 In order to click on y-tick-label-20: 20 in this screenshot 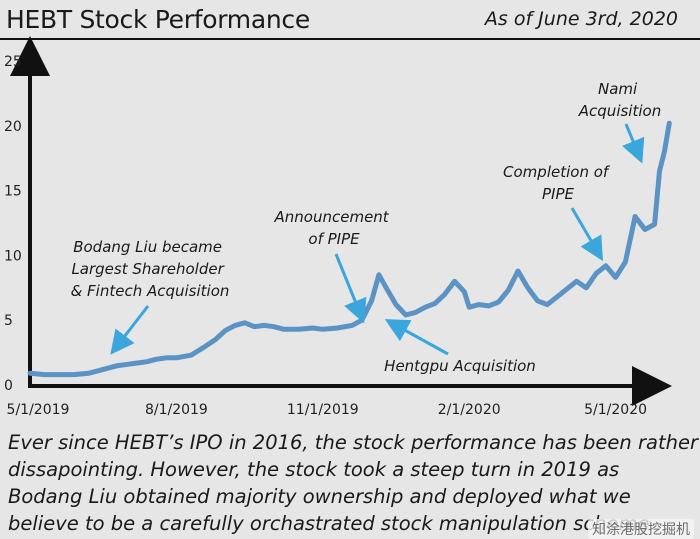, I will do `click(13, 127)`.